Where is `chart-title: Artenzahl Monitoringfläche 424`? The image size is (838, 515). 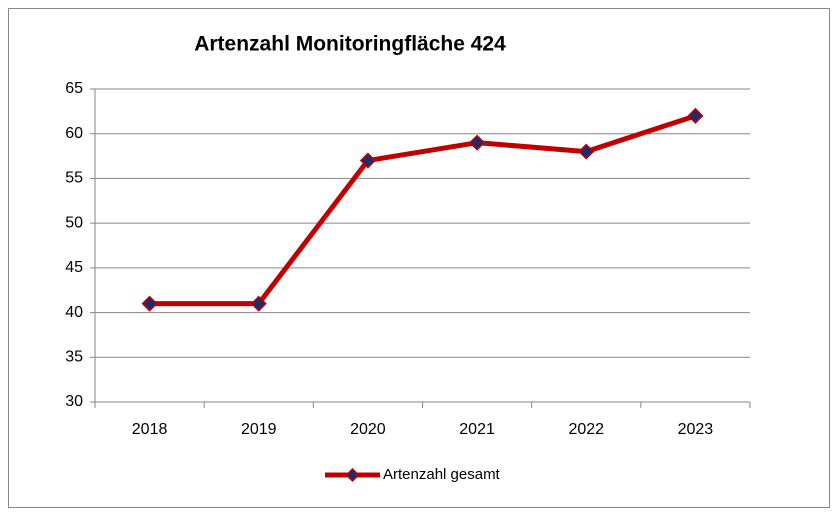
chart-title: Artenzahl Monitoringfläche 424 is located at coordinates (350, 44).